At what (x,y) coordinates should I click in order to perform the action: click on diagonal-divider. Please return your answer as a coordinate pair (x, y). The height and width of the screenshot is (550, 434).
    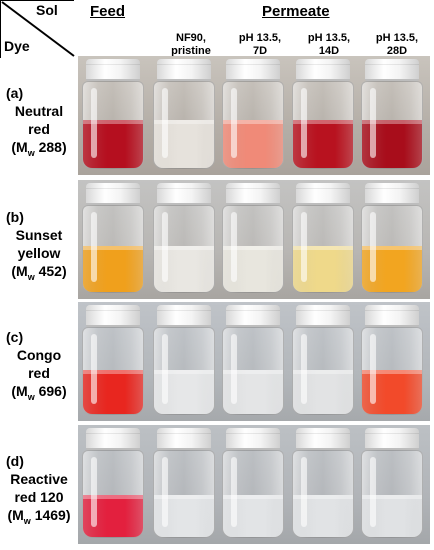
    Looking at the image, I should click on (37, 29).